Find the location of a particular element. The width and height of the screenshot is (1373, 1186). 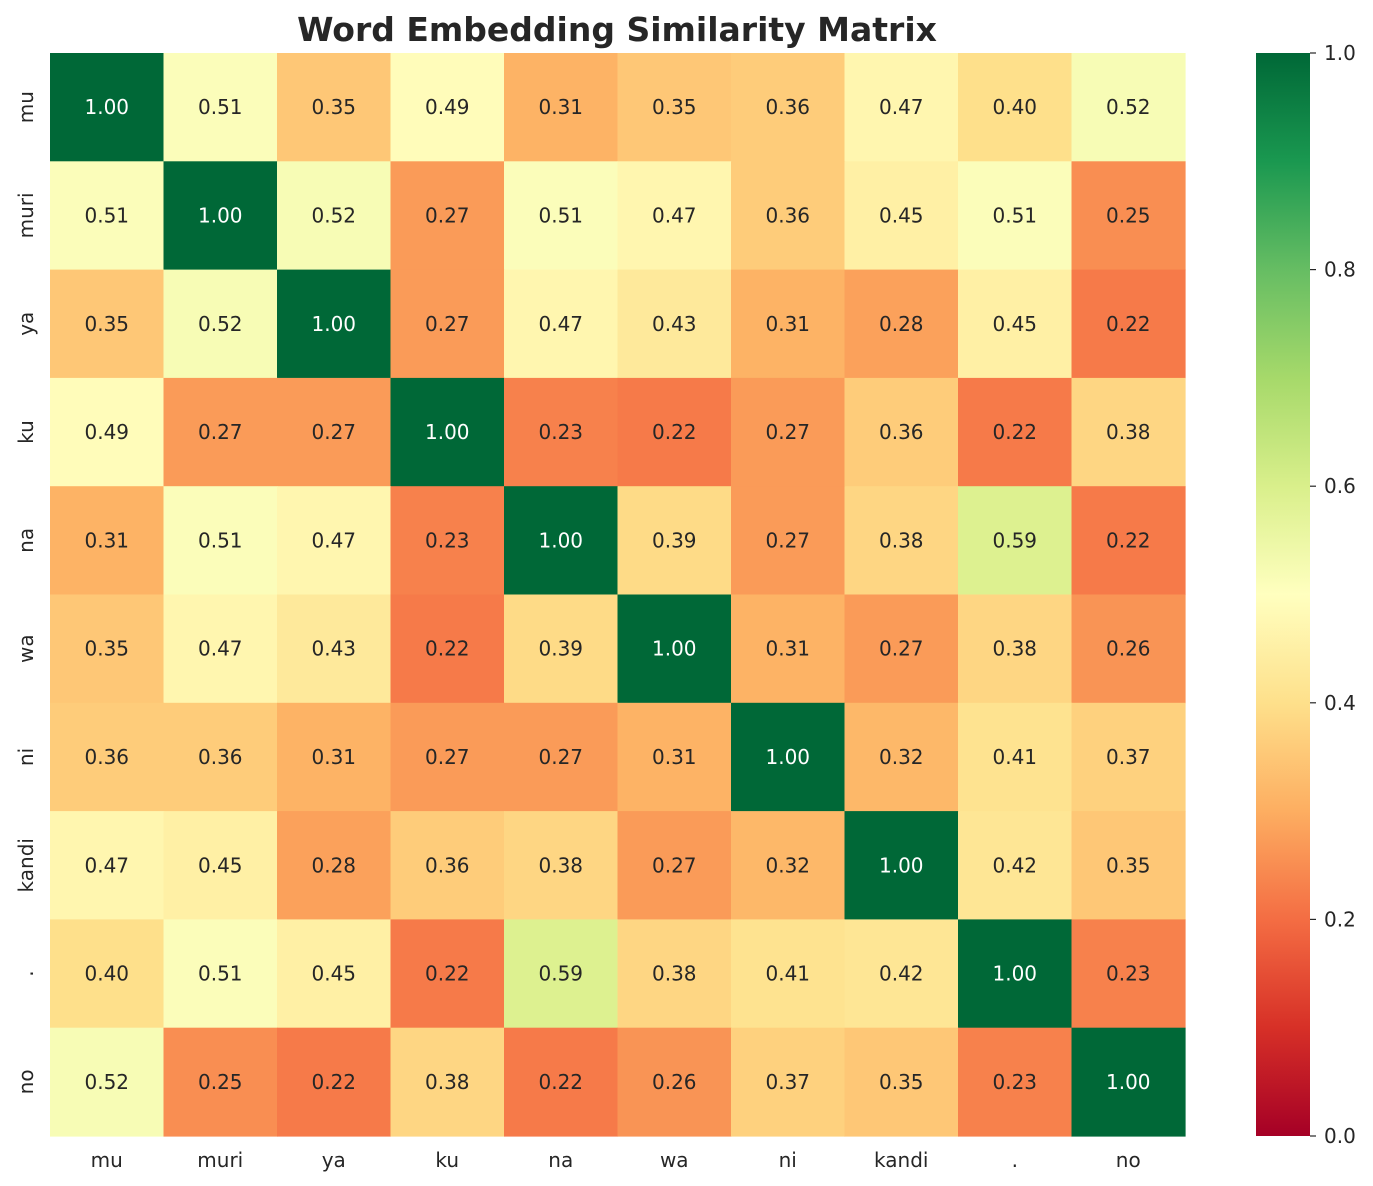

colorbar-tick-label: 0.6 is located at coordinates (1340, 486).